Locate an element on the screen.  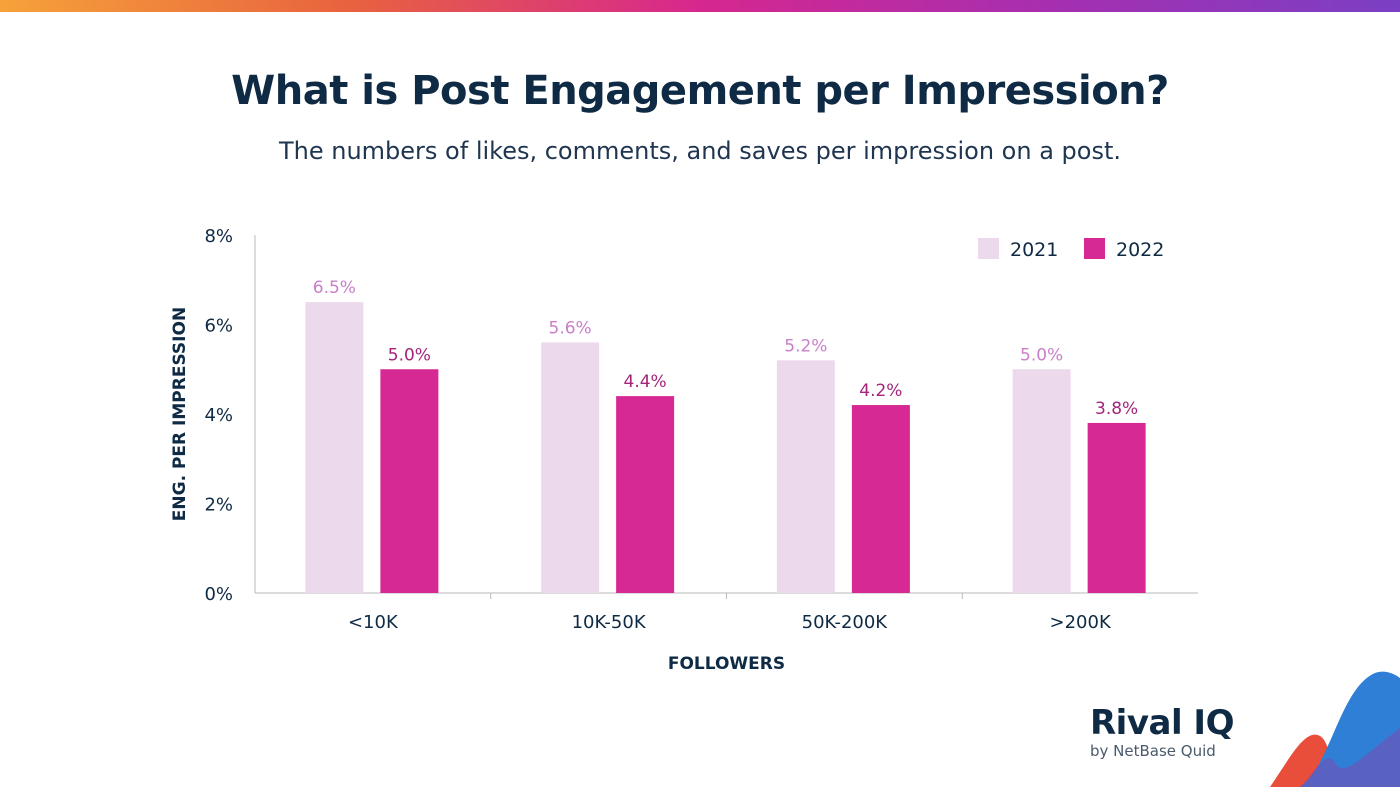
x-category-label: <10K is located at coordinates (373, 622).